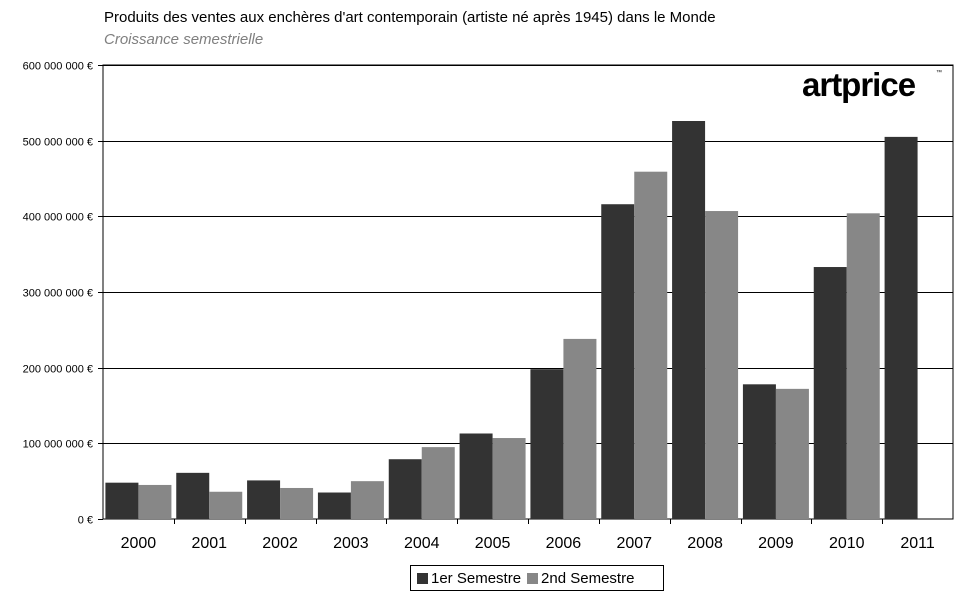 The height and width of the screenshot is (602, 968). I want to click on x-tick-label: 2011, so click(917, 543).